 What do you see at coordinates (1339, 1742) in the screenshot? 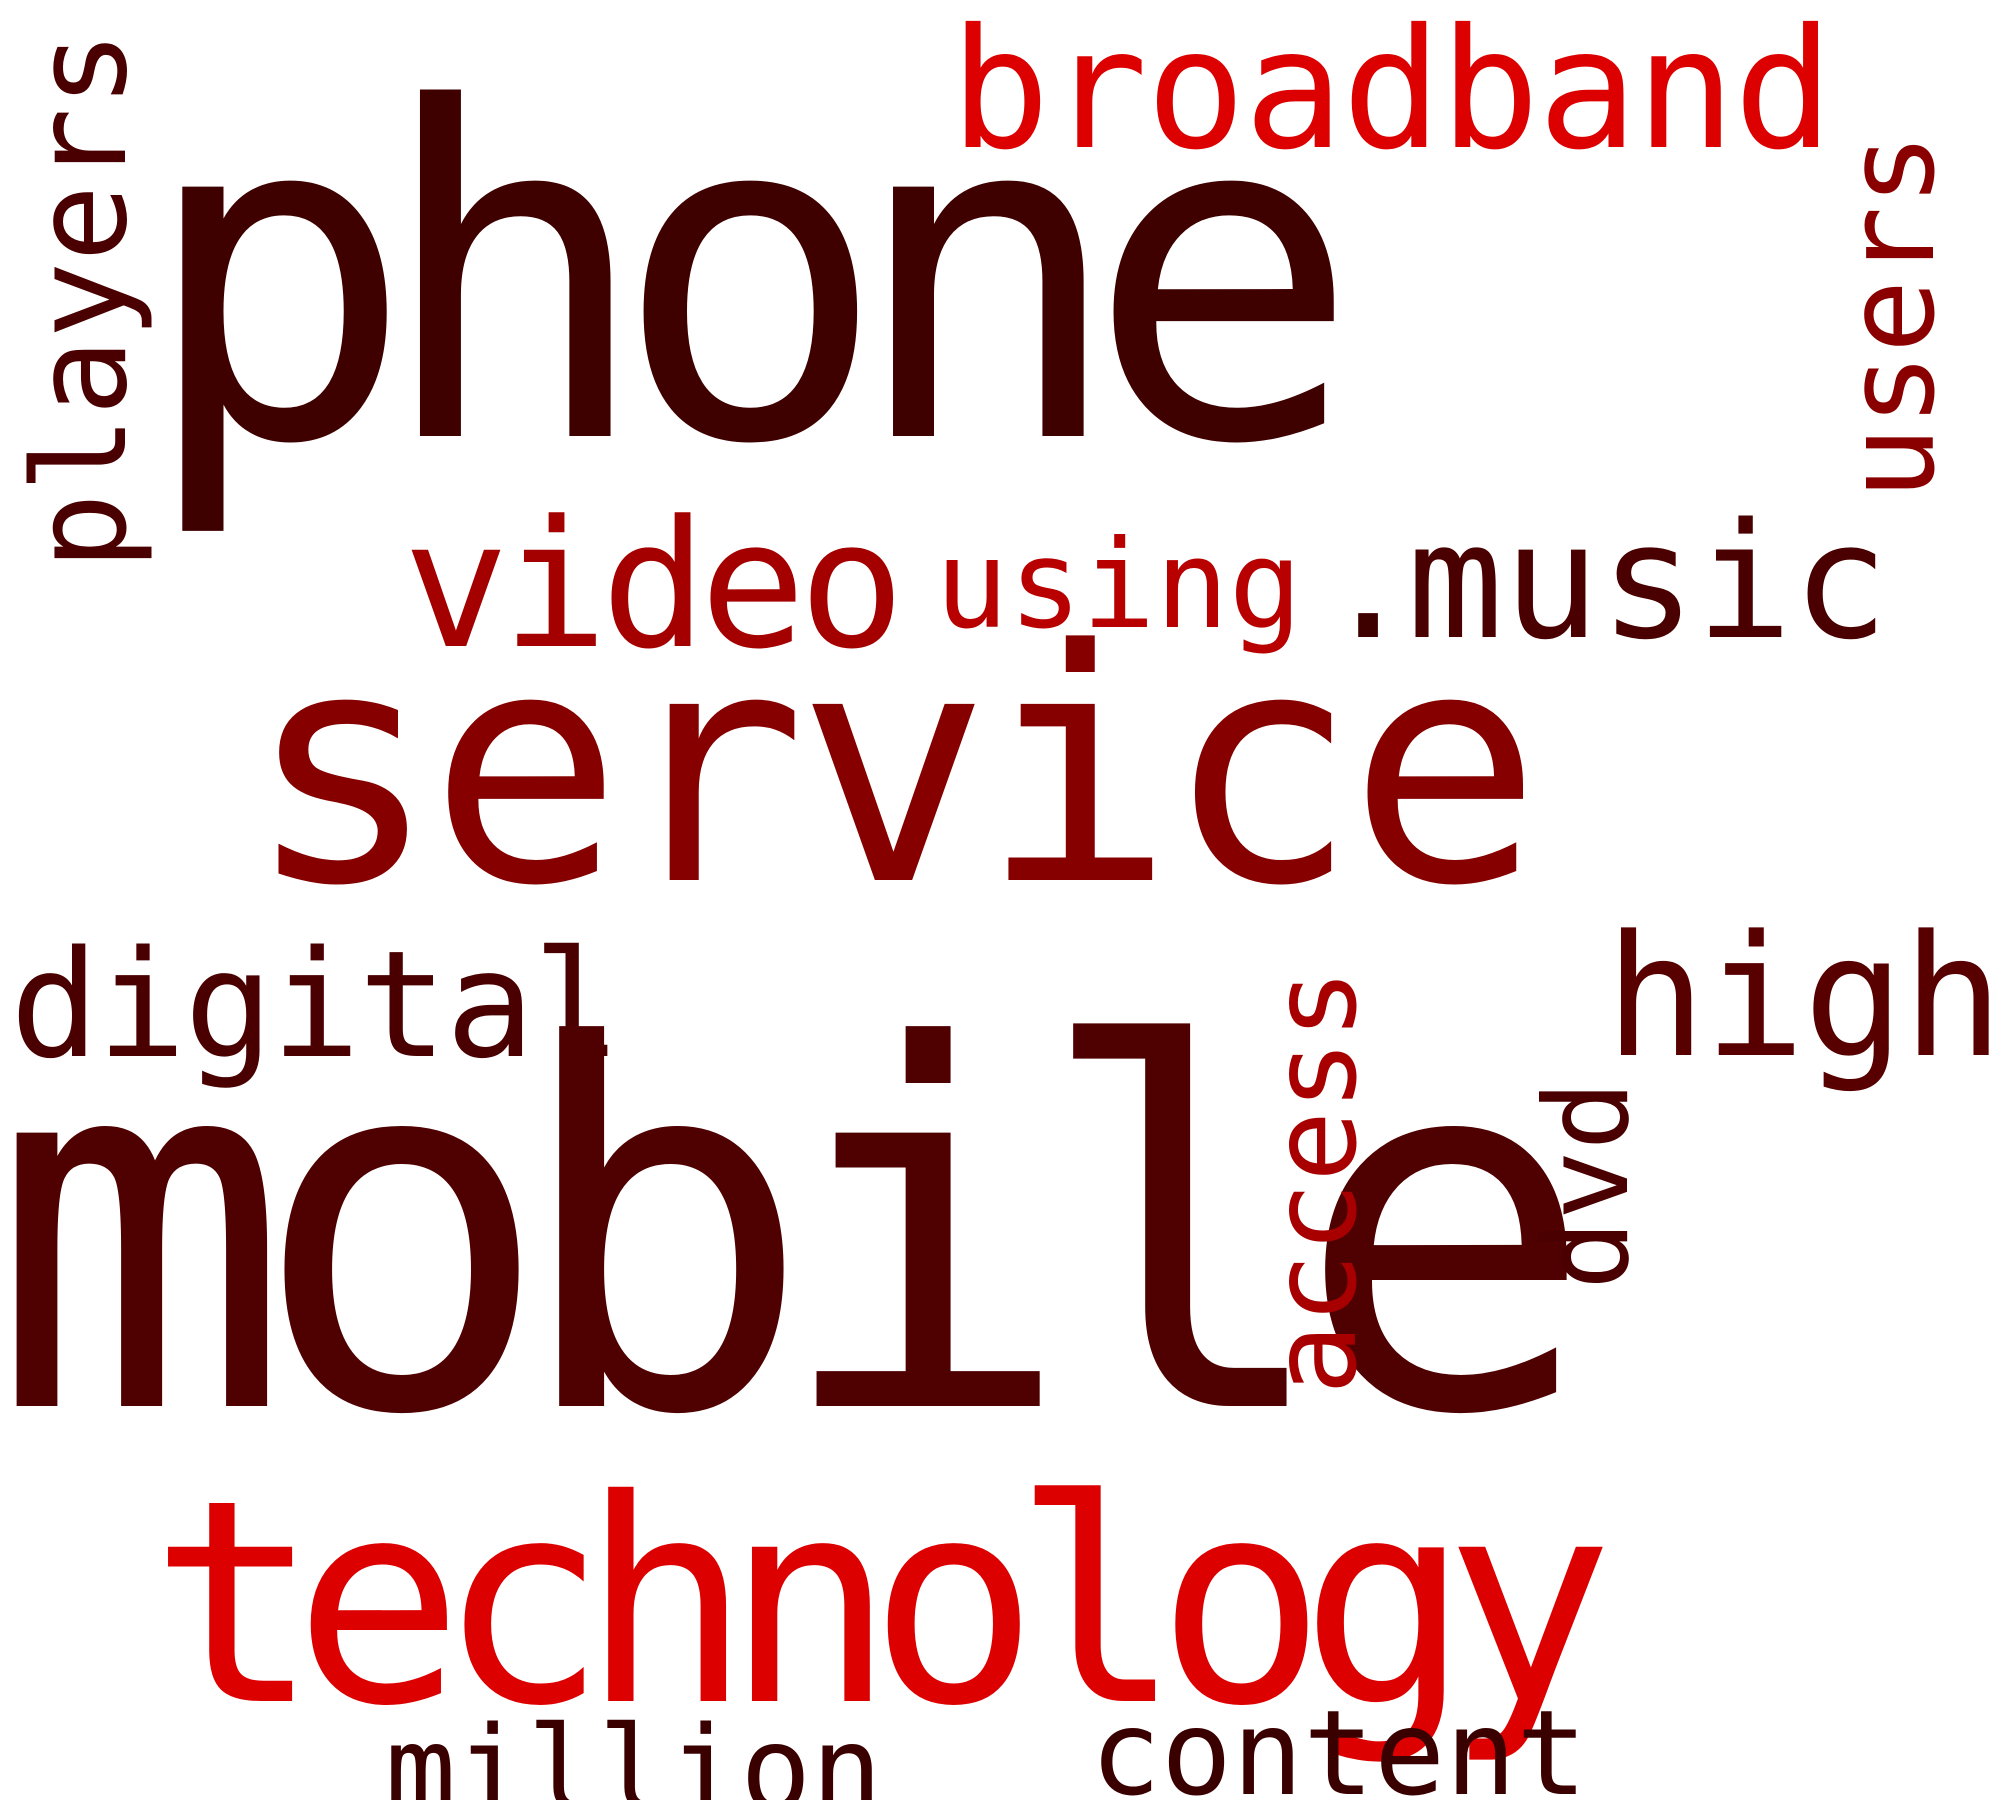
I see `word-content: content` at bounding box center [1339, 1742].